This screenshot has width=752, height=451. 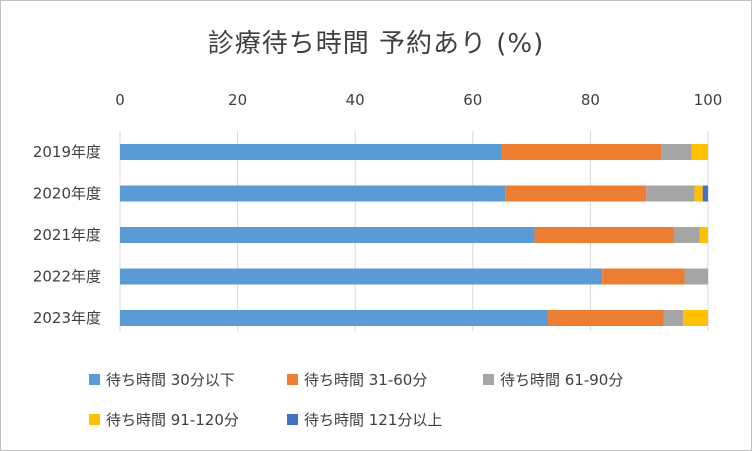 I want to click on x-tick-label: 20, so click(x=237, y=100).